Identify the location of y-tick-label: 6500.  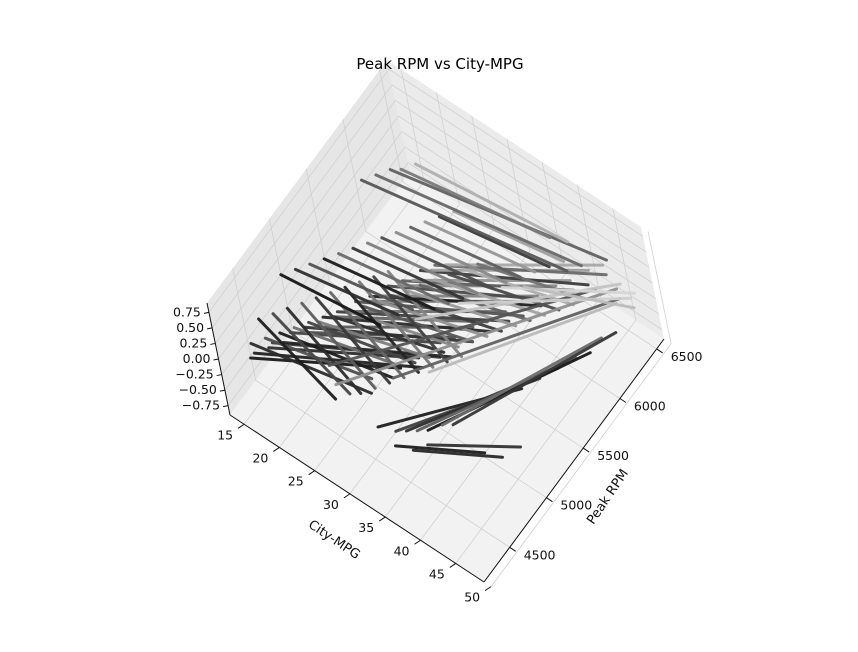
(687, 356).